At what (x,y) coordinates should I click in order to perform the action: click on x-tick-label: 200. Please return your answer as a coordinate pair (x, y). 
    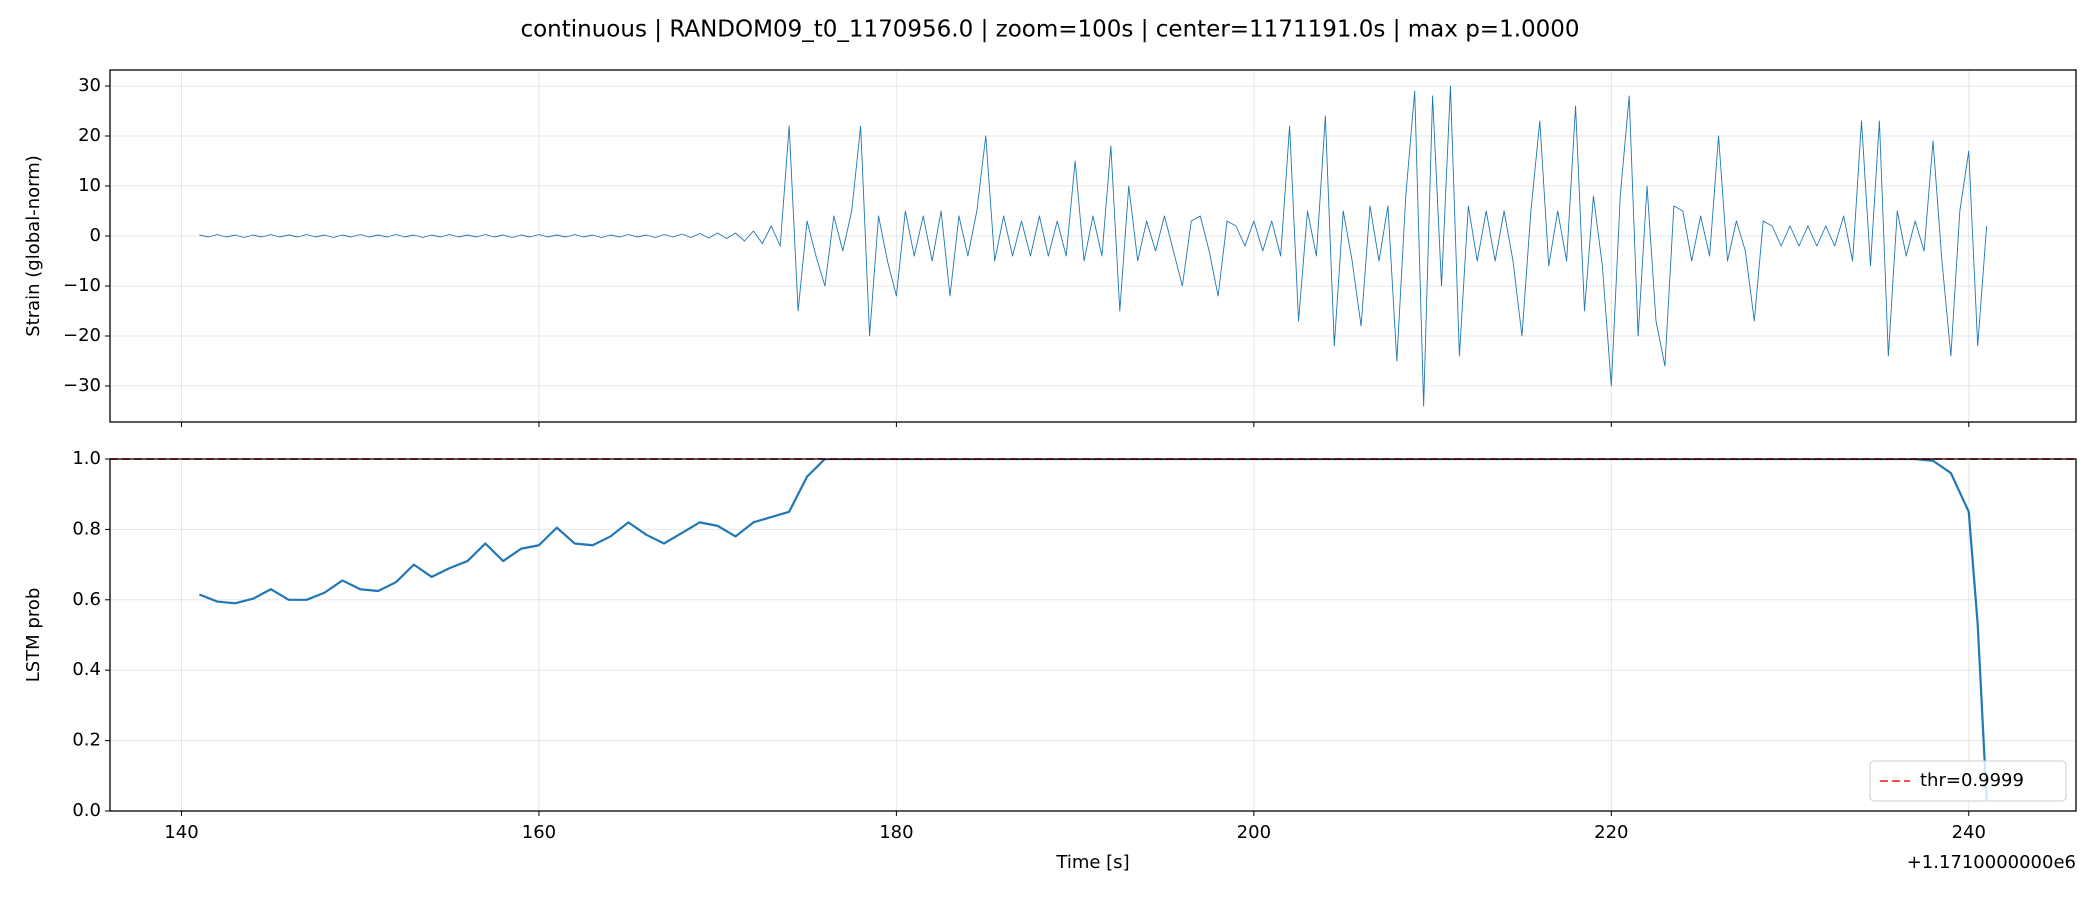
    Looking at the image, I should click on (1254, 832).